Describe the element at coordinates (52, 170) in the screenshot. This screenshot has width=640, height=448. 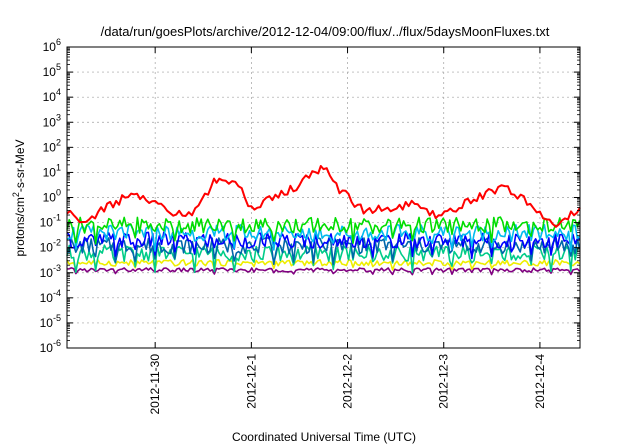
I see `y-tick-label: 10¹` at that location.